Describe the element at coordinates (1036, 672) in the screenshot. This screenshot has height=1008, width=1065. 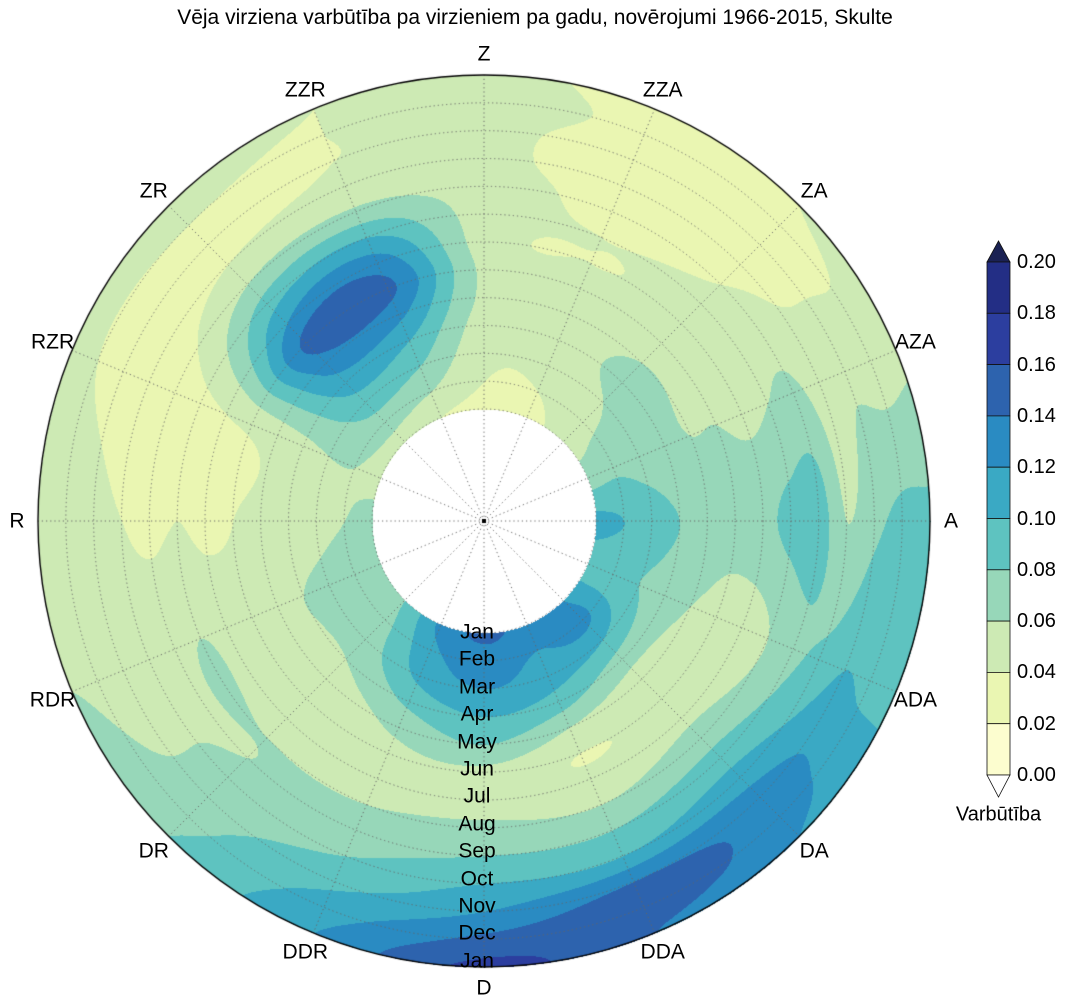
I see `colorbar-tick-0.04: 0.04` at that location.